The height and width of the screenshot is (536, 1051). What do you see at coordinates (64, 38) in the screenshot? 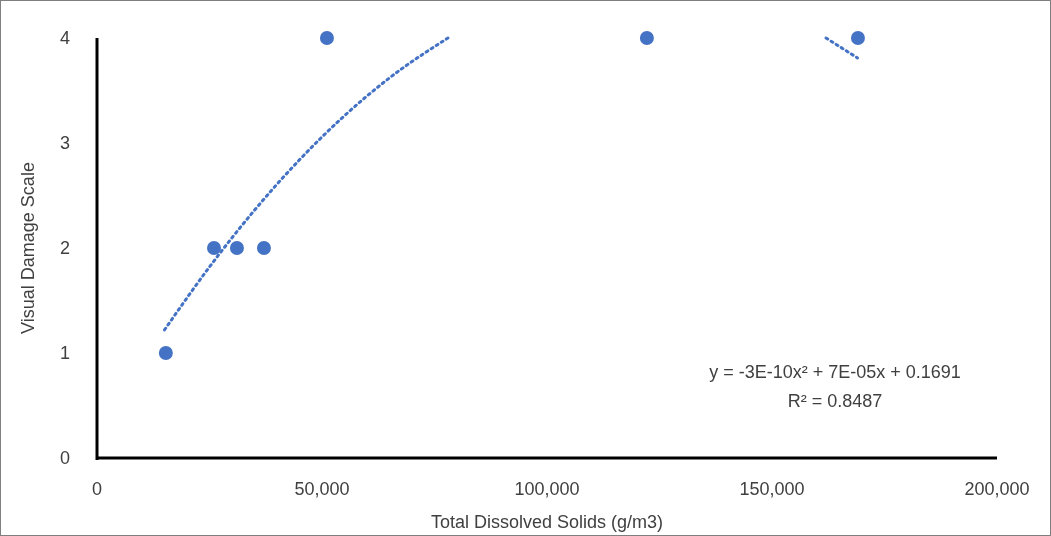
I see `y-tick-label: 4` at bounding box center [64, 38].